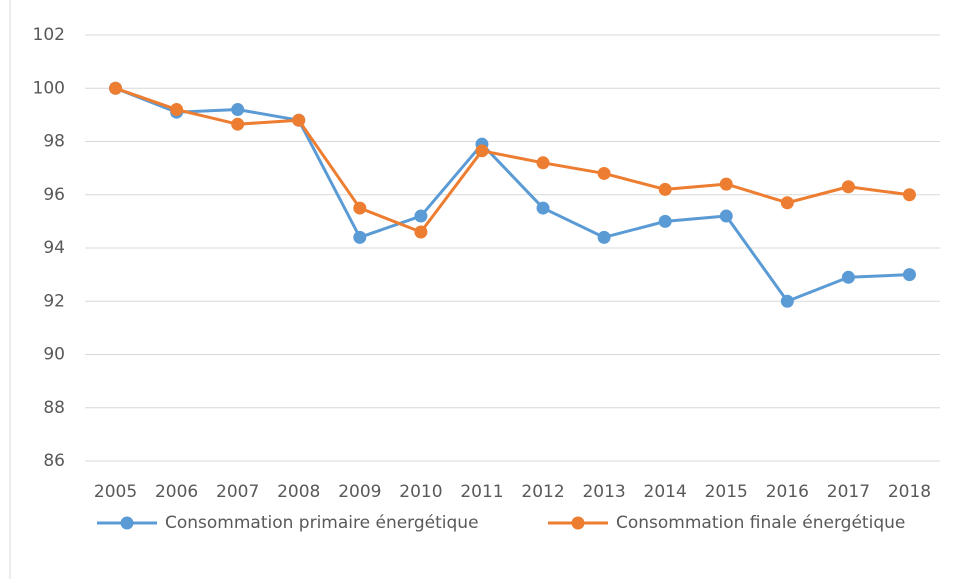 Image resolution: width=957 pixels, height=579 pixels. Describe the element at coordinates (420, 492) in the screenshot. I see `x-tick-label: 2010` at that location.